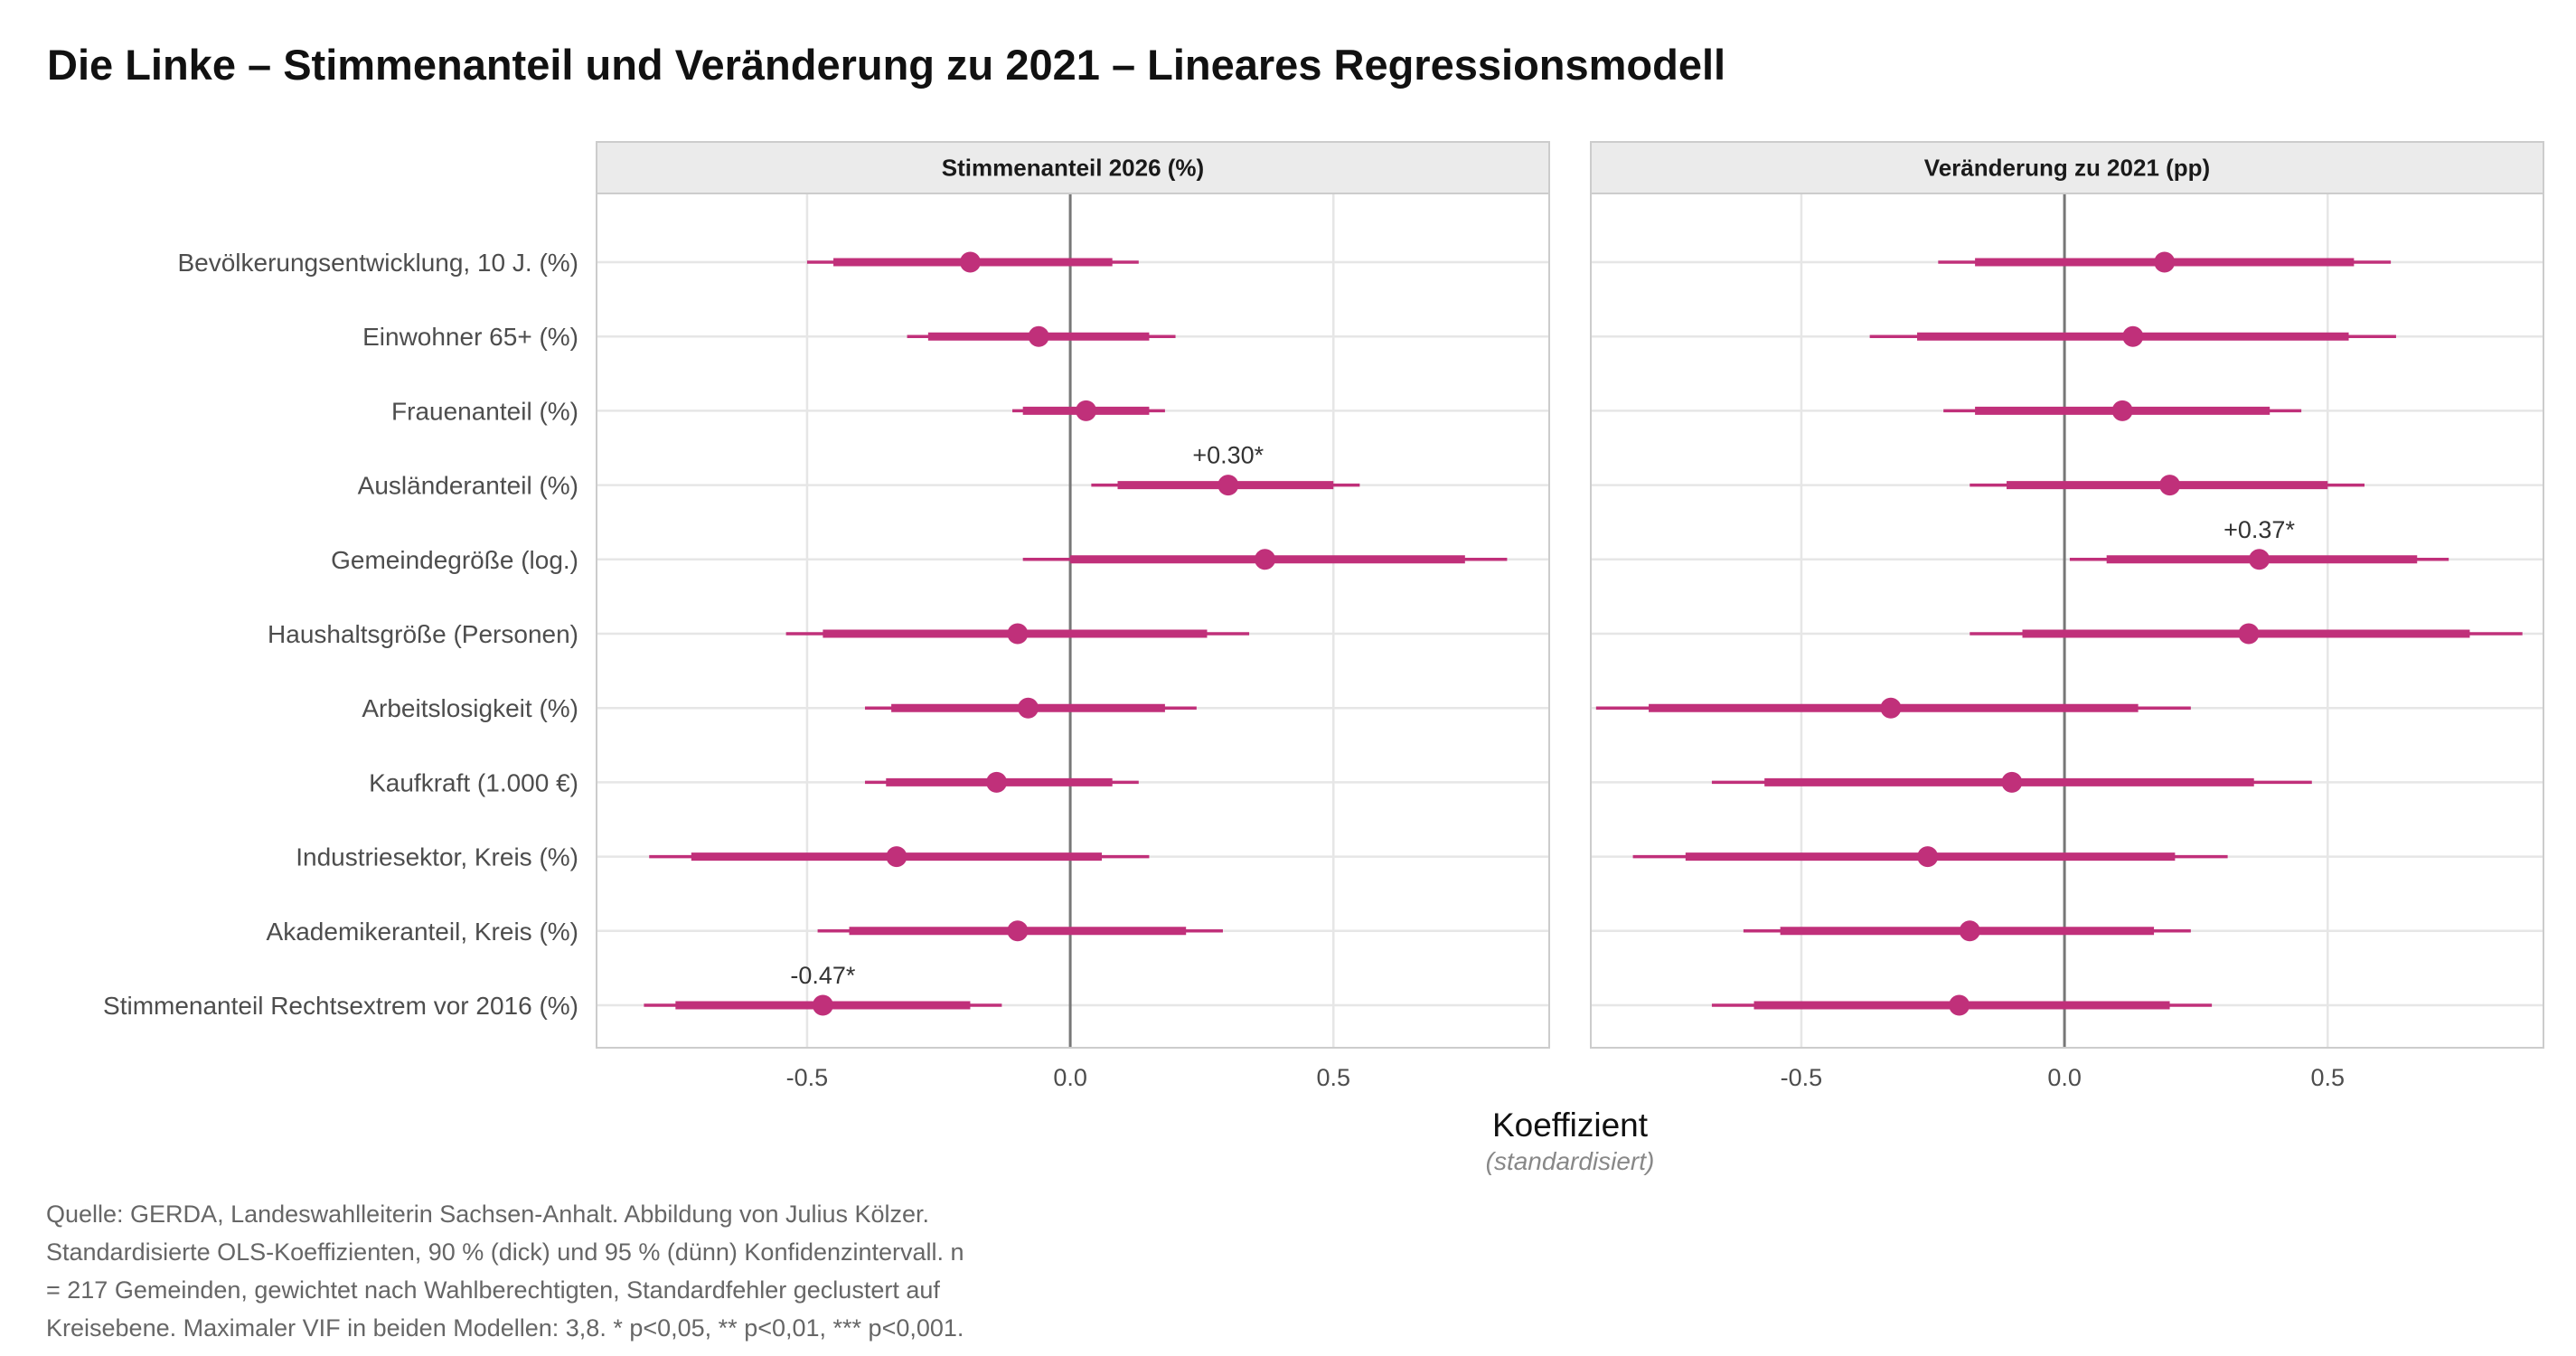  Describe the element at coordinates (1570, 1125) in the screenshot. I see `x-axis-title: Koeffizient` at that location.